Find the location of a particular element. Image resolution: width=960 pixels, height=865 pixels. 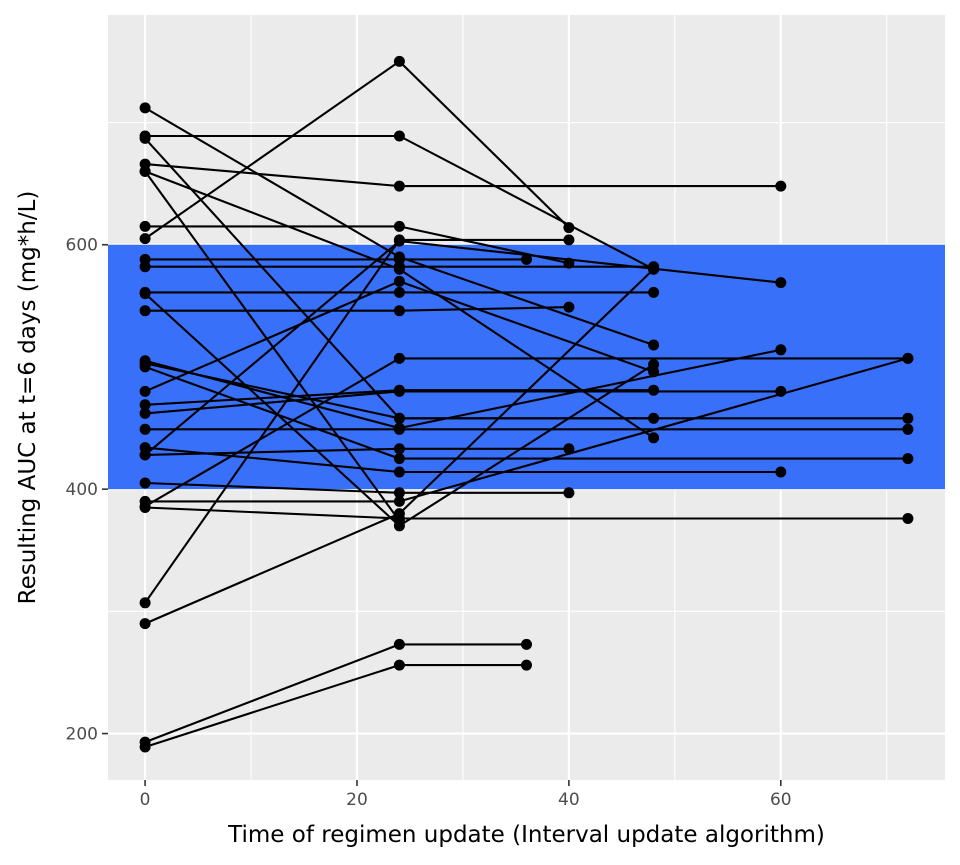

x-tick-label: 0 is located at coordinates (145, 800).